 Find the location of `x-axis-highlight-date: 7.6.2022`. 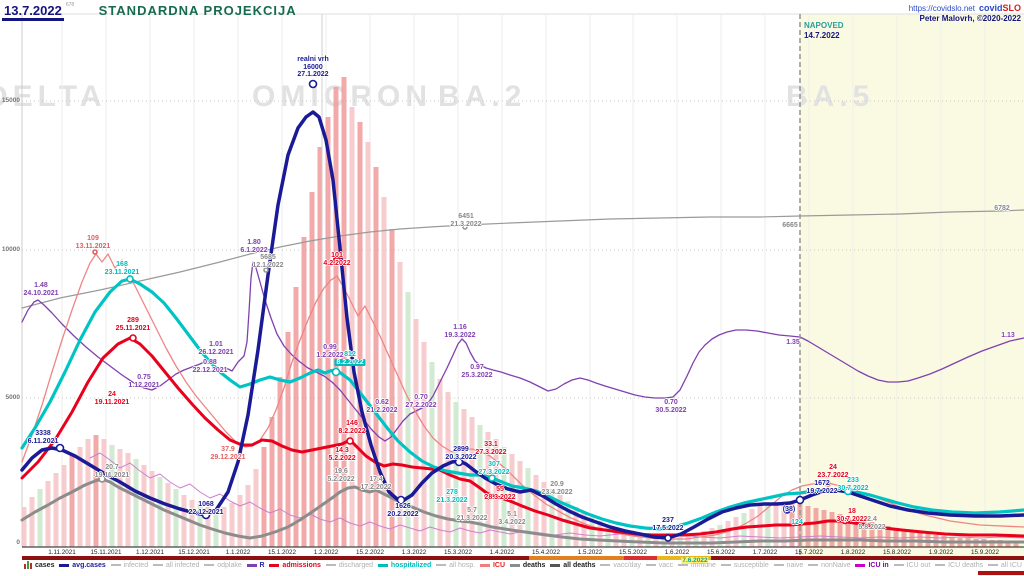

x-axis-highlight-date: 7.6.2022 is located at coordinates (695, 560).